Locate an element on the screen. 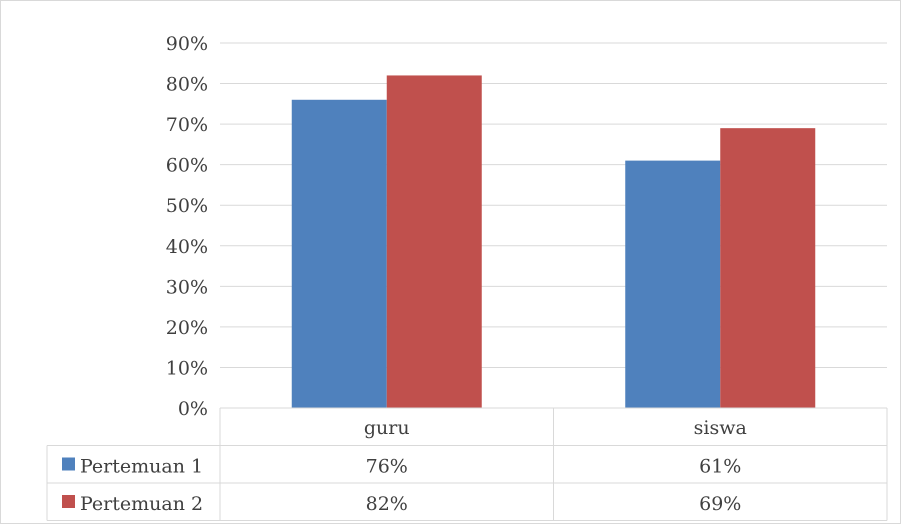 Image resolution: width=901 pixels, height=524 pixels. y-tick-label: 50% is located at coordinates (187, 206).